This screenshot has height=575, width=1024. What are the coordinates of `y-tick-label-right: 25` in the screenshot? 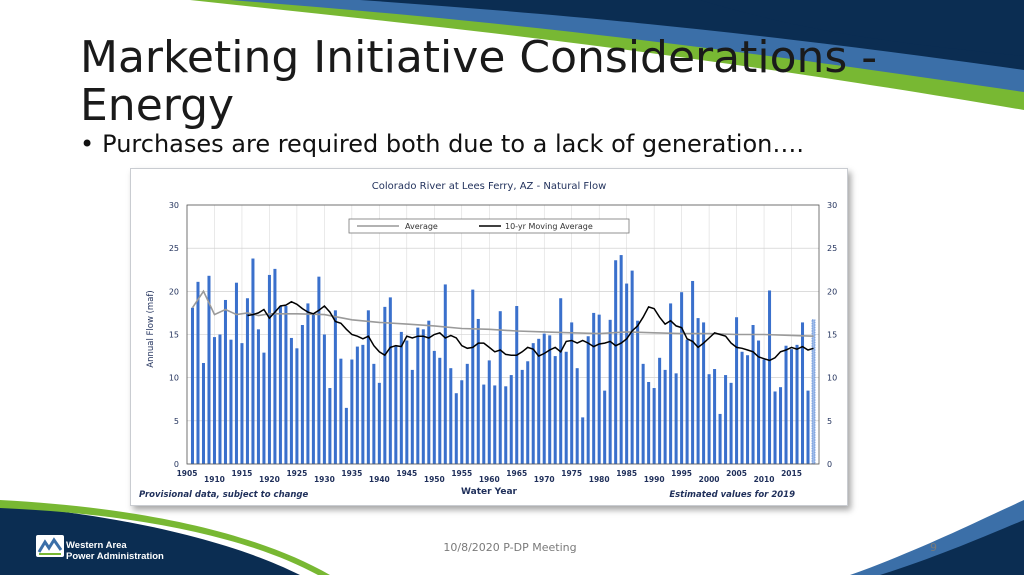 It's located at (832, 248).